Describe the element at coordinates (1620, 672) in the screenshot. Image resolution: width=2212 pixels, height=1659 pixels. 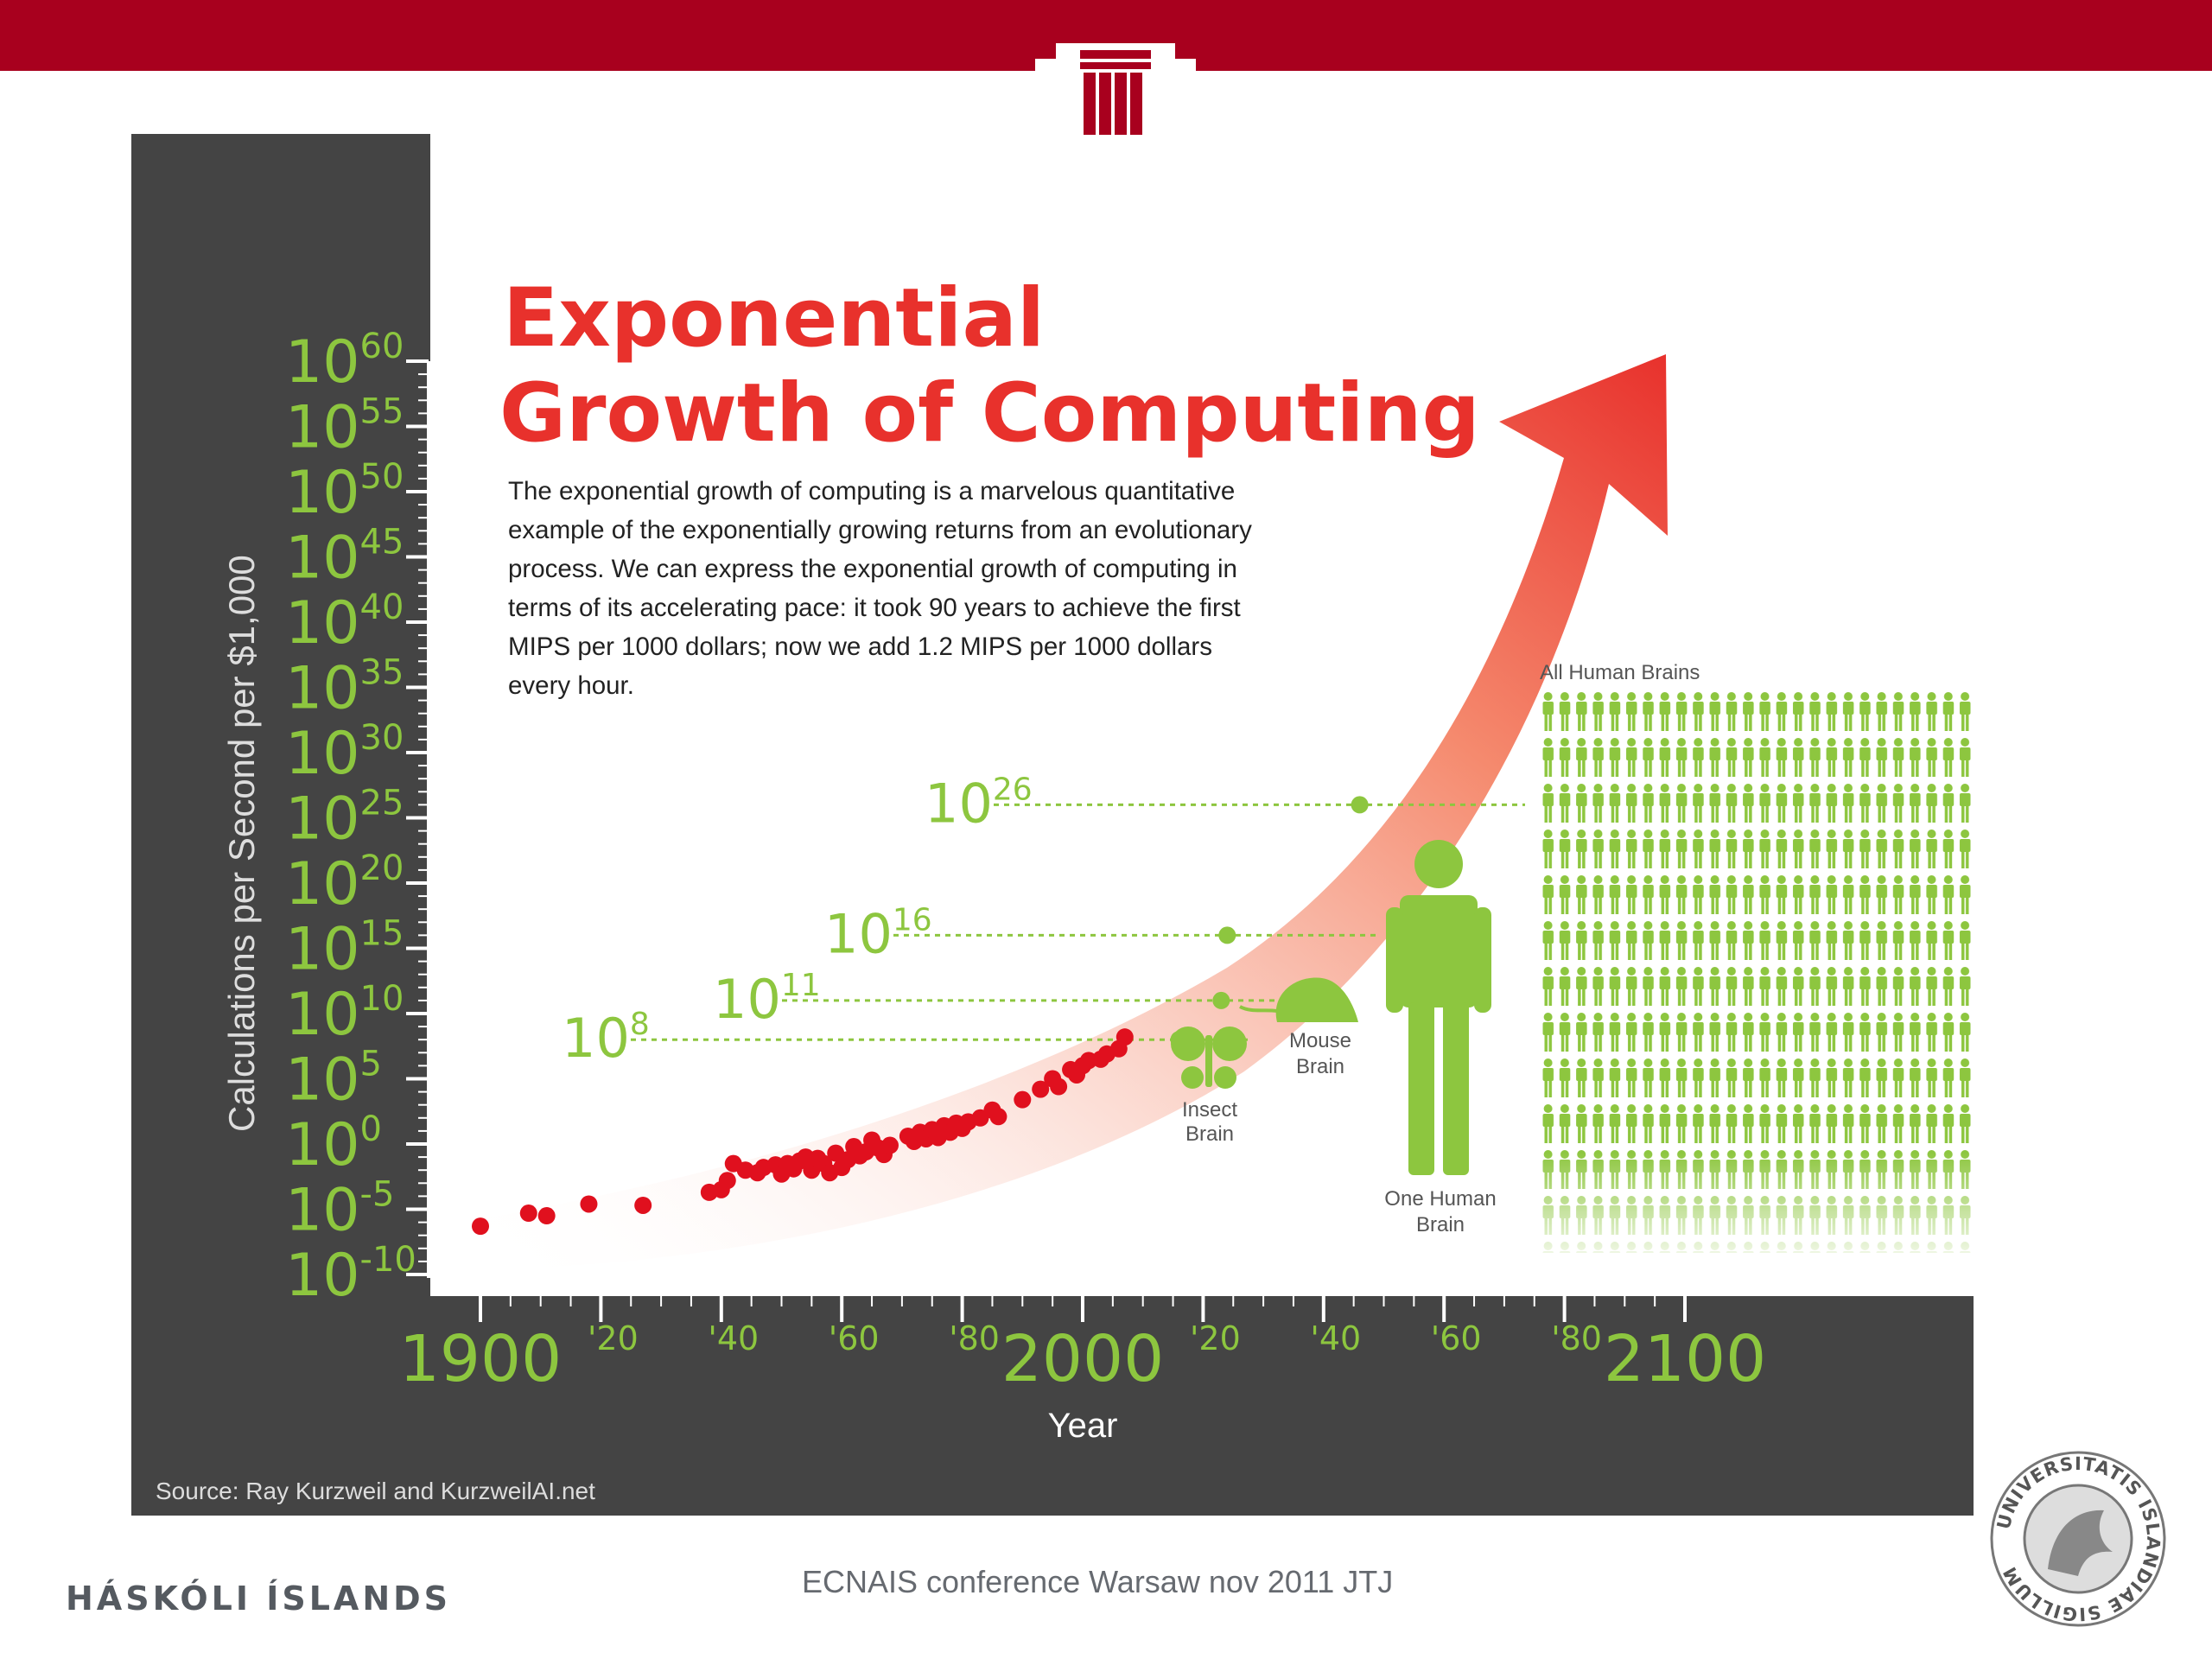
I see `all-human-brains-label: All Human Brains` at that location.